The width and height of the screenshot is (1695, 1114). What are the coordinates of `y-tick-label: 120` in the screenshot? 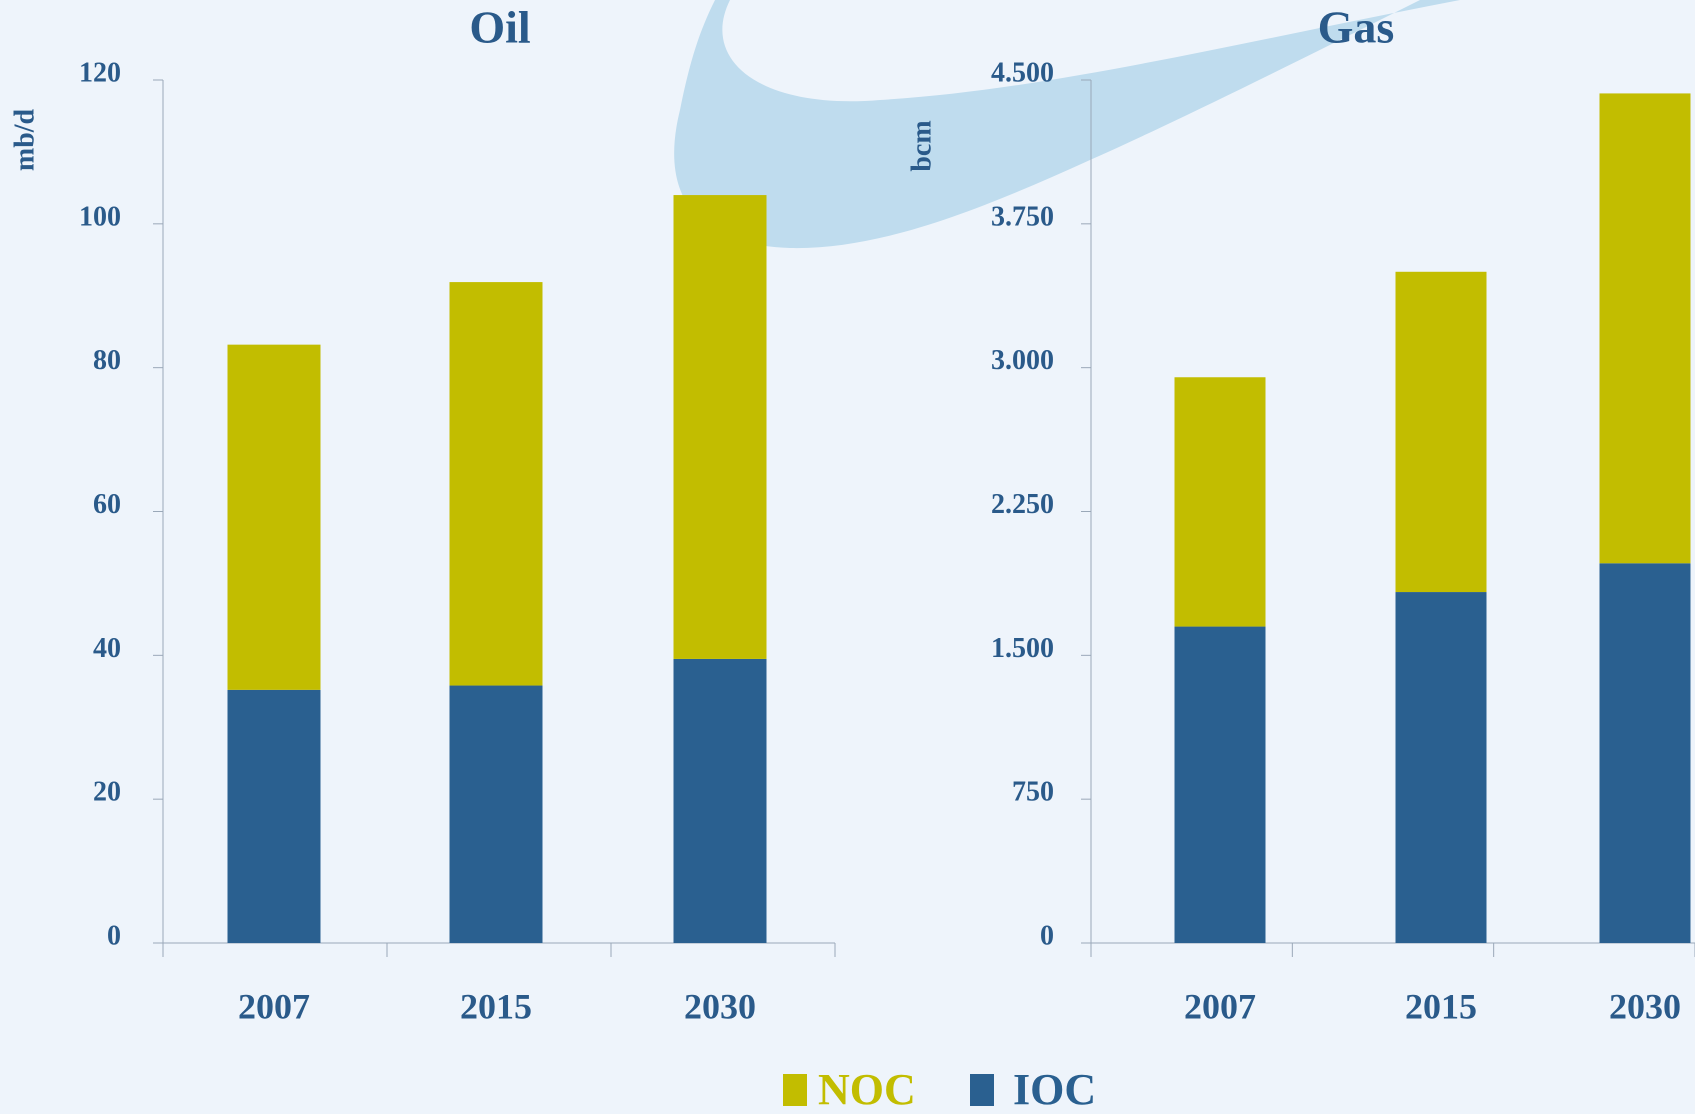 It's located at (100, 72).